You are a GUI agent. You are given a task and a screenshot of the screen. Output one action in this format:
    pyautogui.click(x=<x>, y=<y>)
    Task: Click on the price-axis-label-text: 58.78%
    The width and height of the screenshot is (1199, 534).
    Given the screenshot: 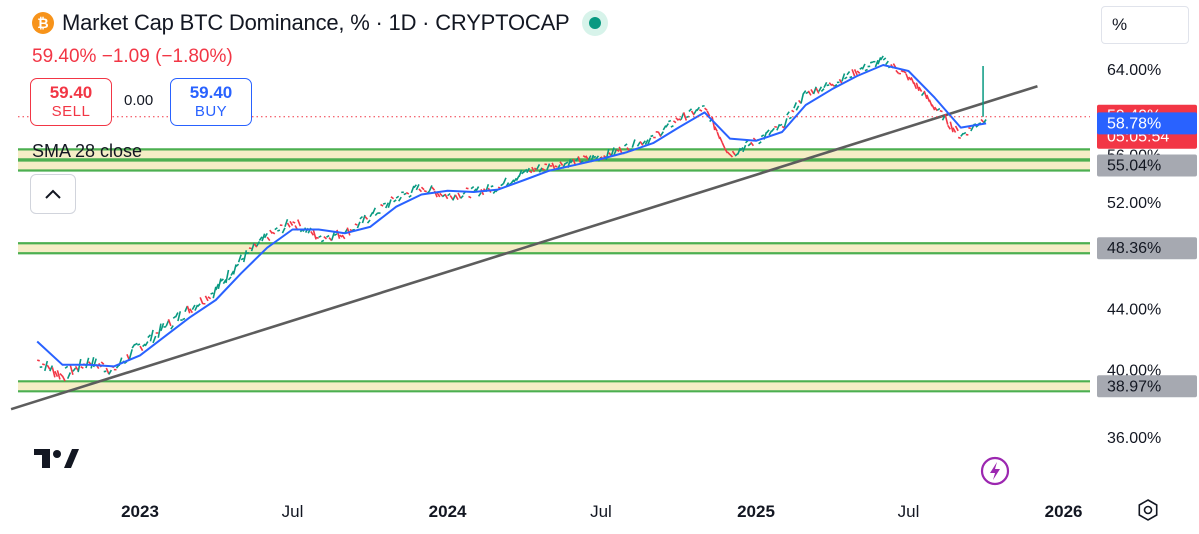 What is the action you would take?
    pyautogui.click(x=1134, y=123)
    